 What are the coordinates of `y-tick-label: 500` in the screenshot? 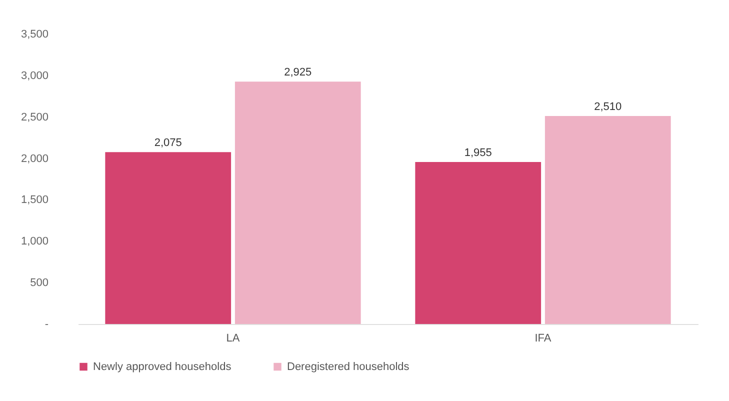 It's located at (39, 283).